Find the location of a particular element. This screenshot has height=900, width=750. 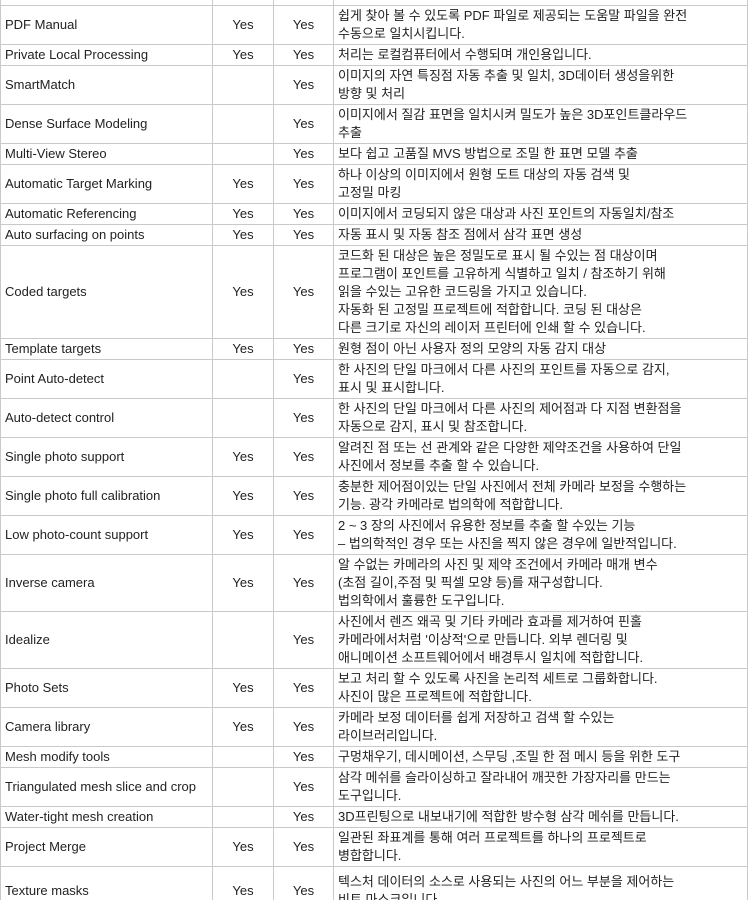

feature-name-cell: PDF Manual is located at coordinates (106, 25).